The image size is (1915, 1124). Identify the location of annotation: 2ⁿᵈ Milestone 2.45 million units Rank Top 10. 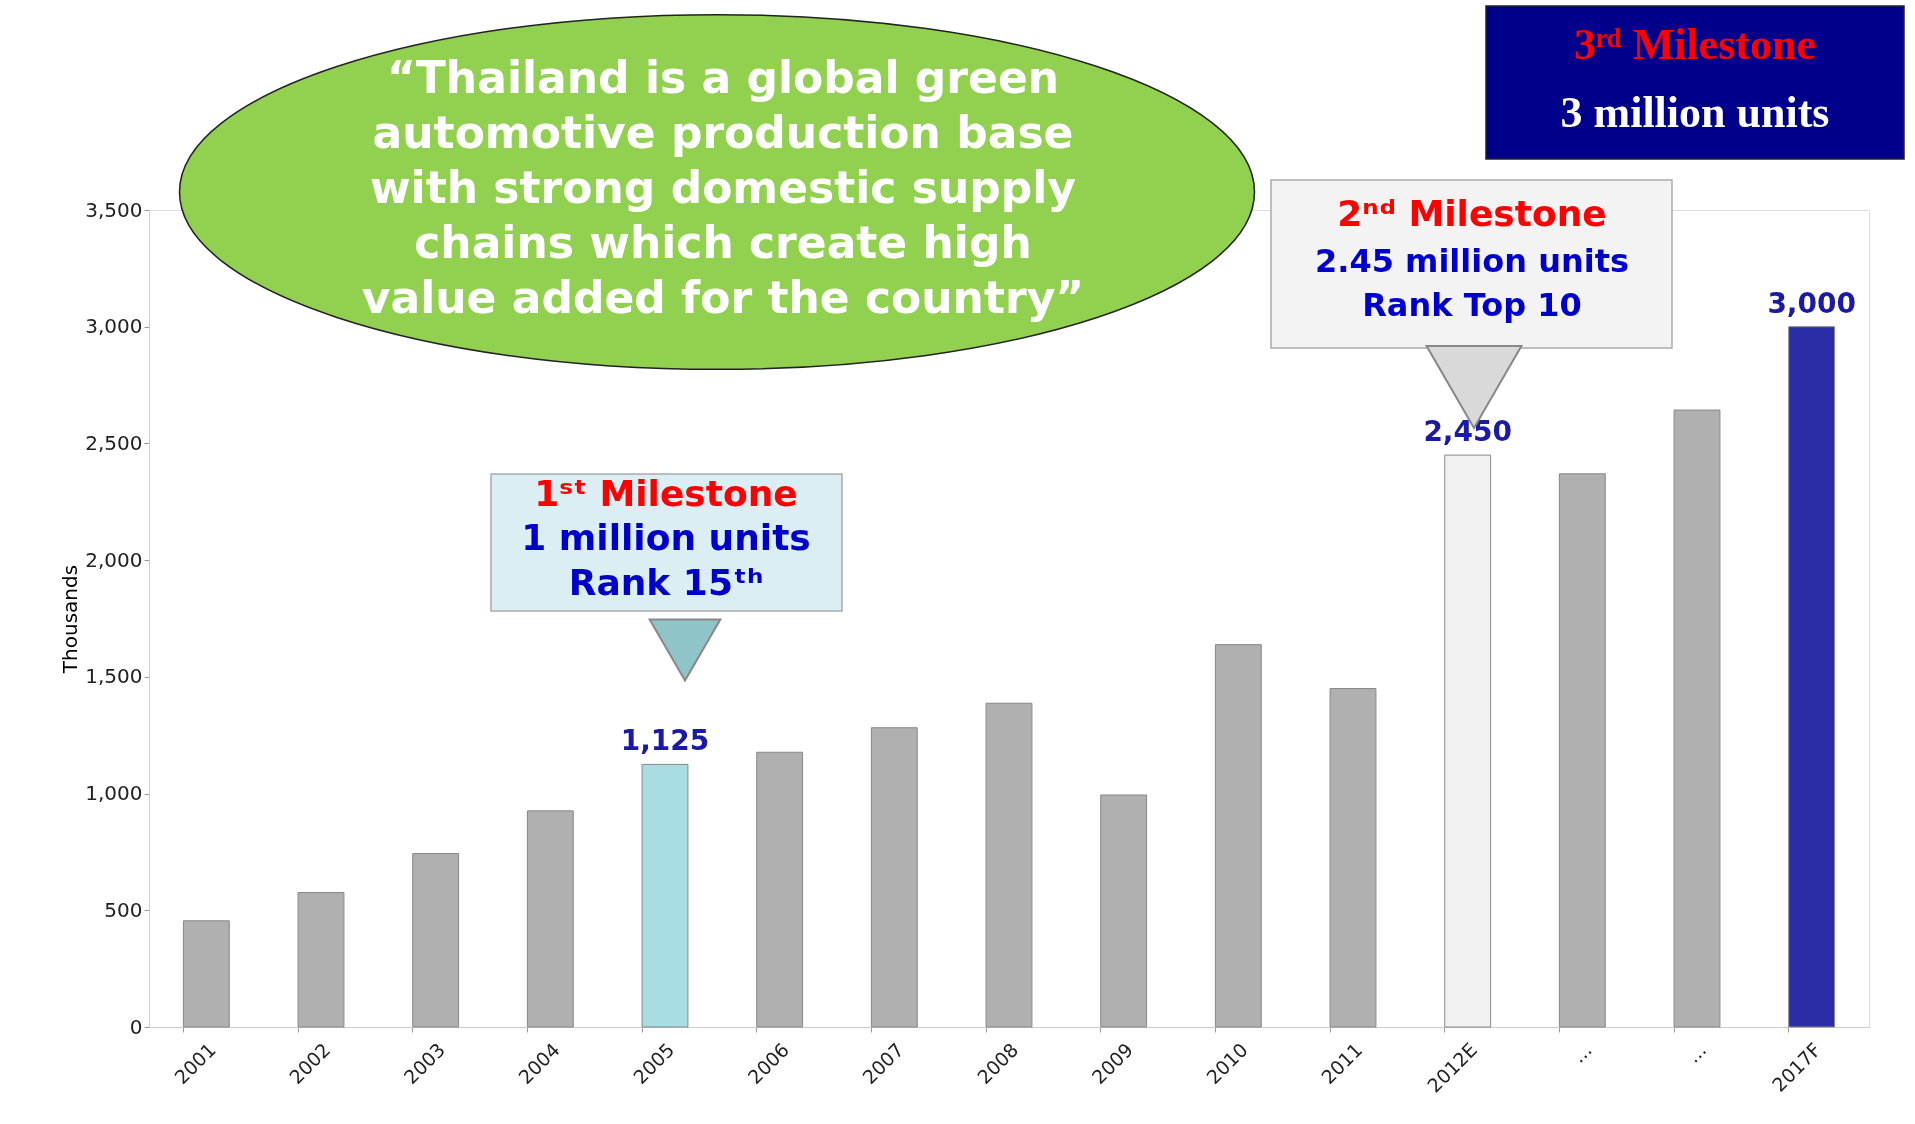
(1472, 258).